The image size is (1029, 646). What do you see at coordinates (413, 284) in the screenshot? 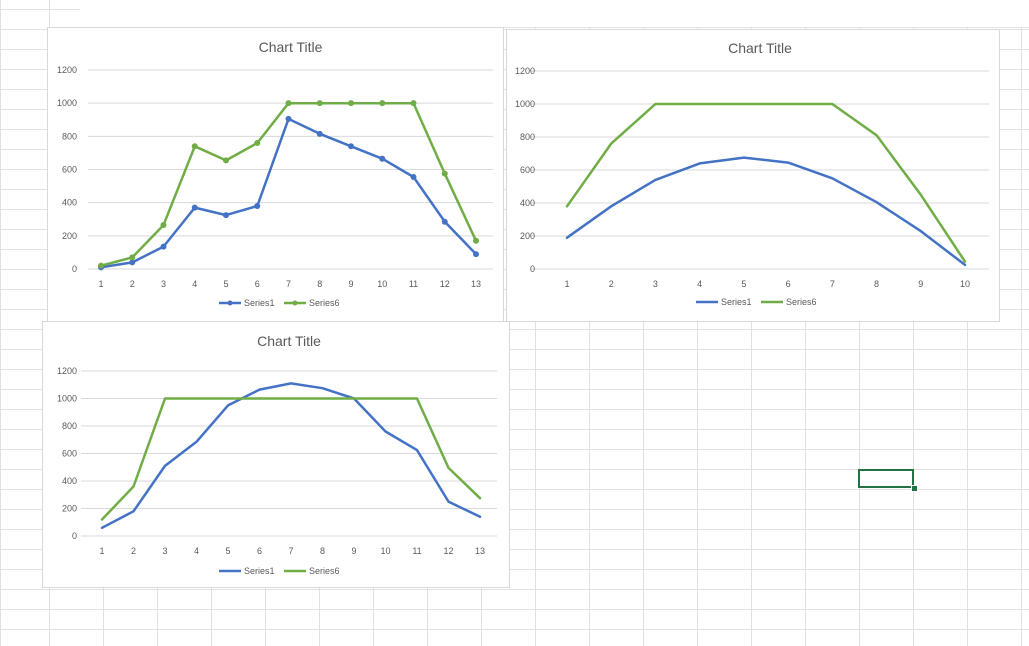
I see `x-tick-label: 11` at bounding box center [413, 284].